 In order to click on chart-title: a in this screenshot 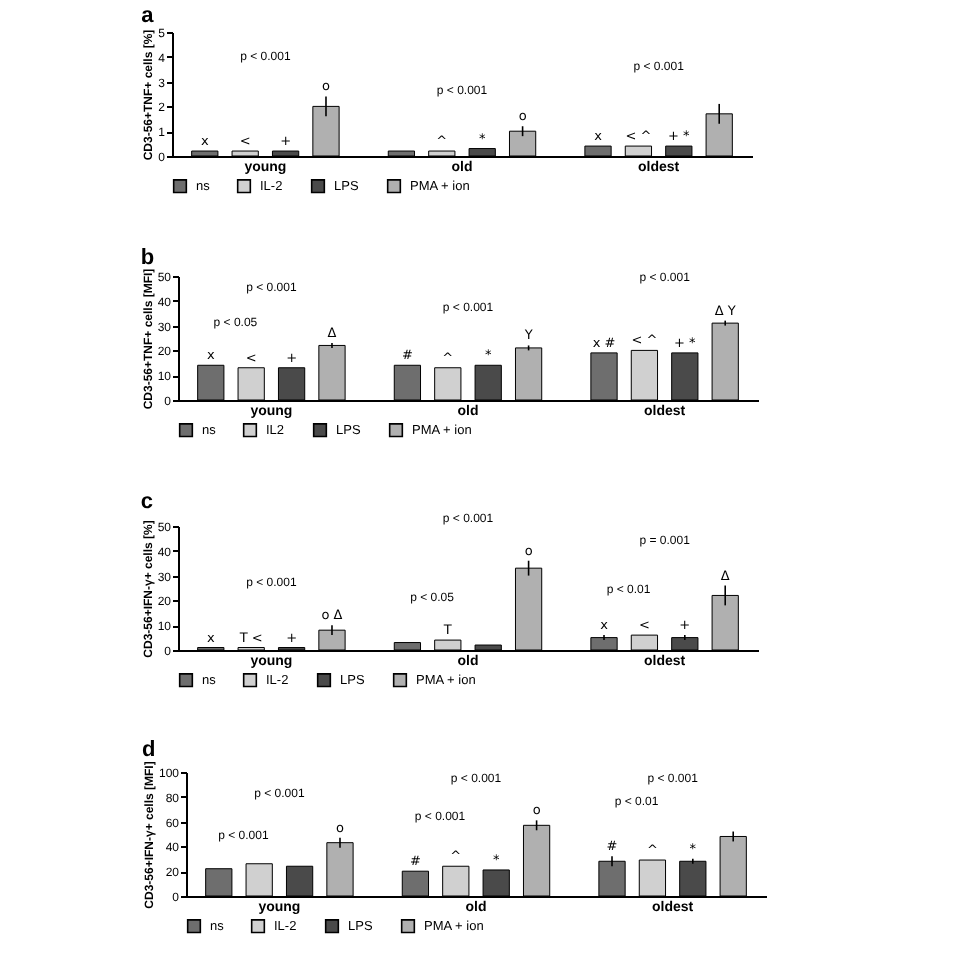, I will do `click(148, 16)`.